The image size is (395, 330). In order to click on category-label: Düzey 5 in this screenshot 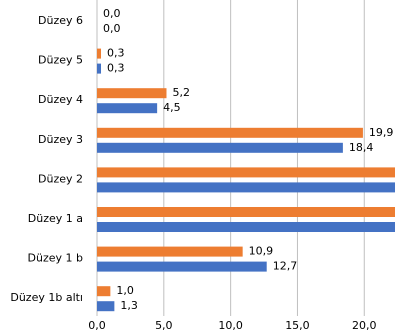, I will do `click(60, 60)`.